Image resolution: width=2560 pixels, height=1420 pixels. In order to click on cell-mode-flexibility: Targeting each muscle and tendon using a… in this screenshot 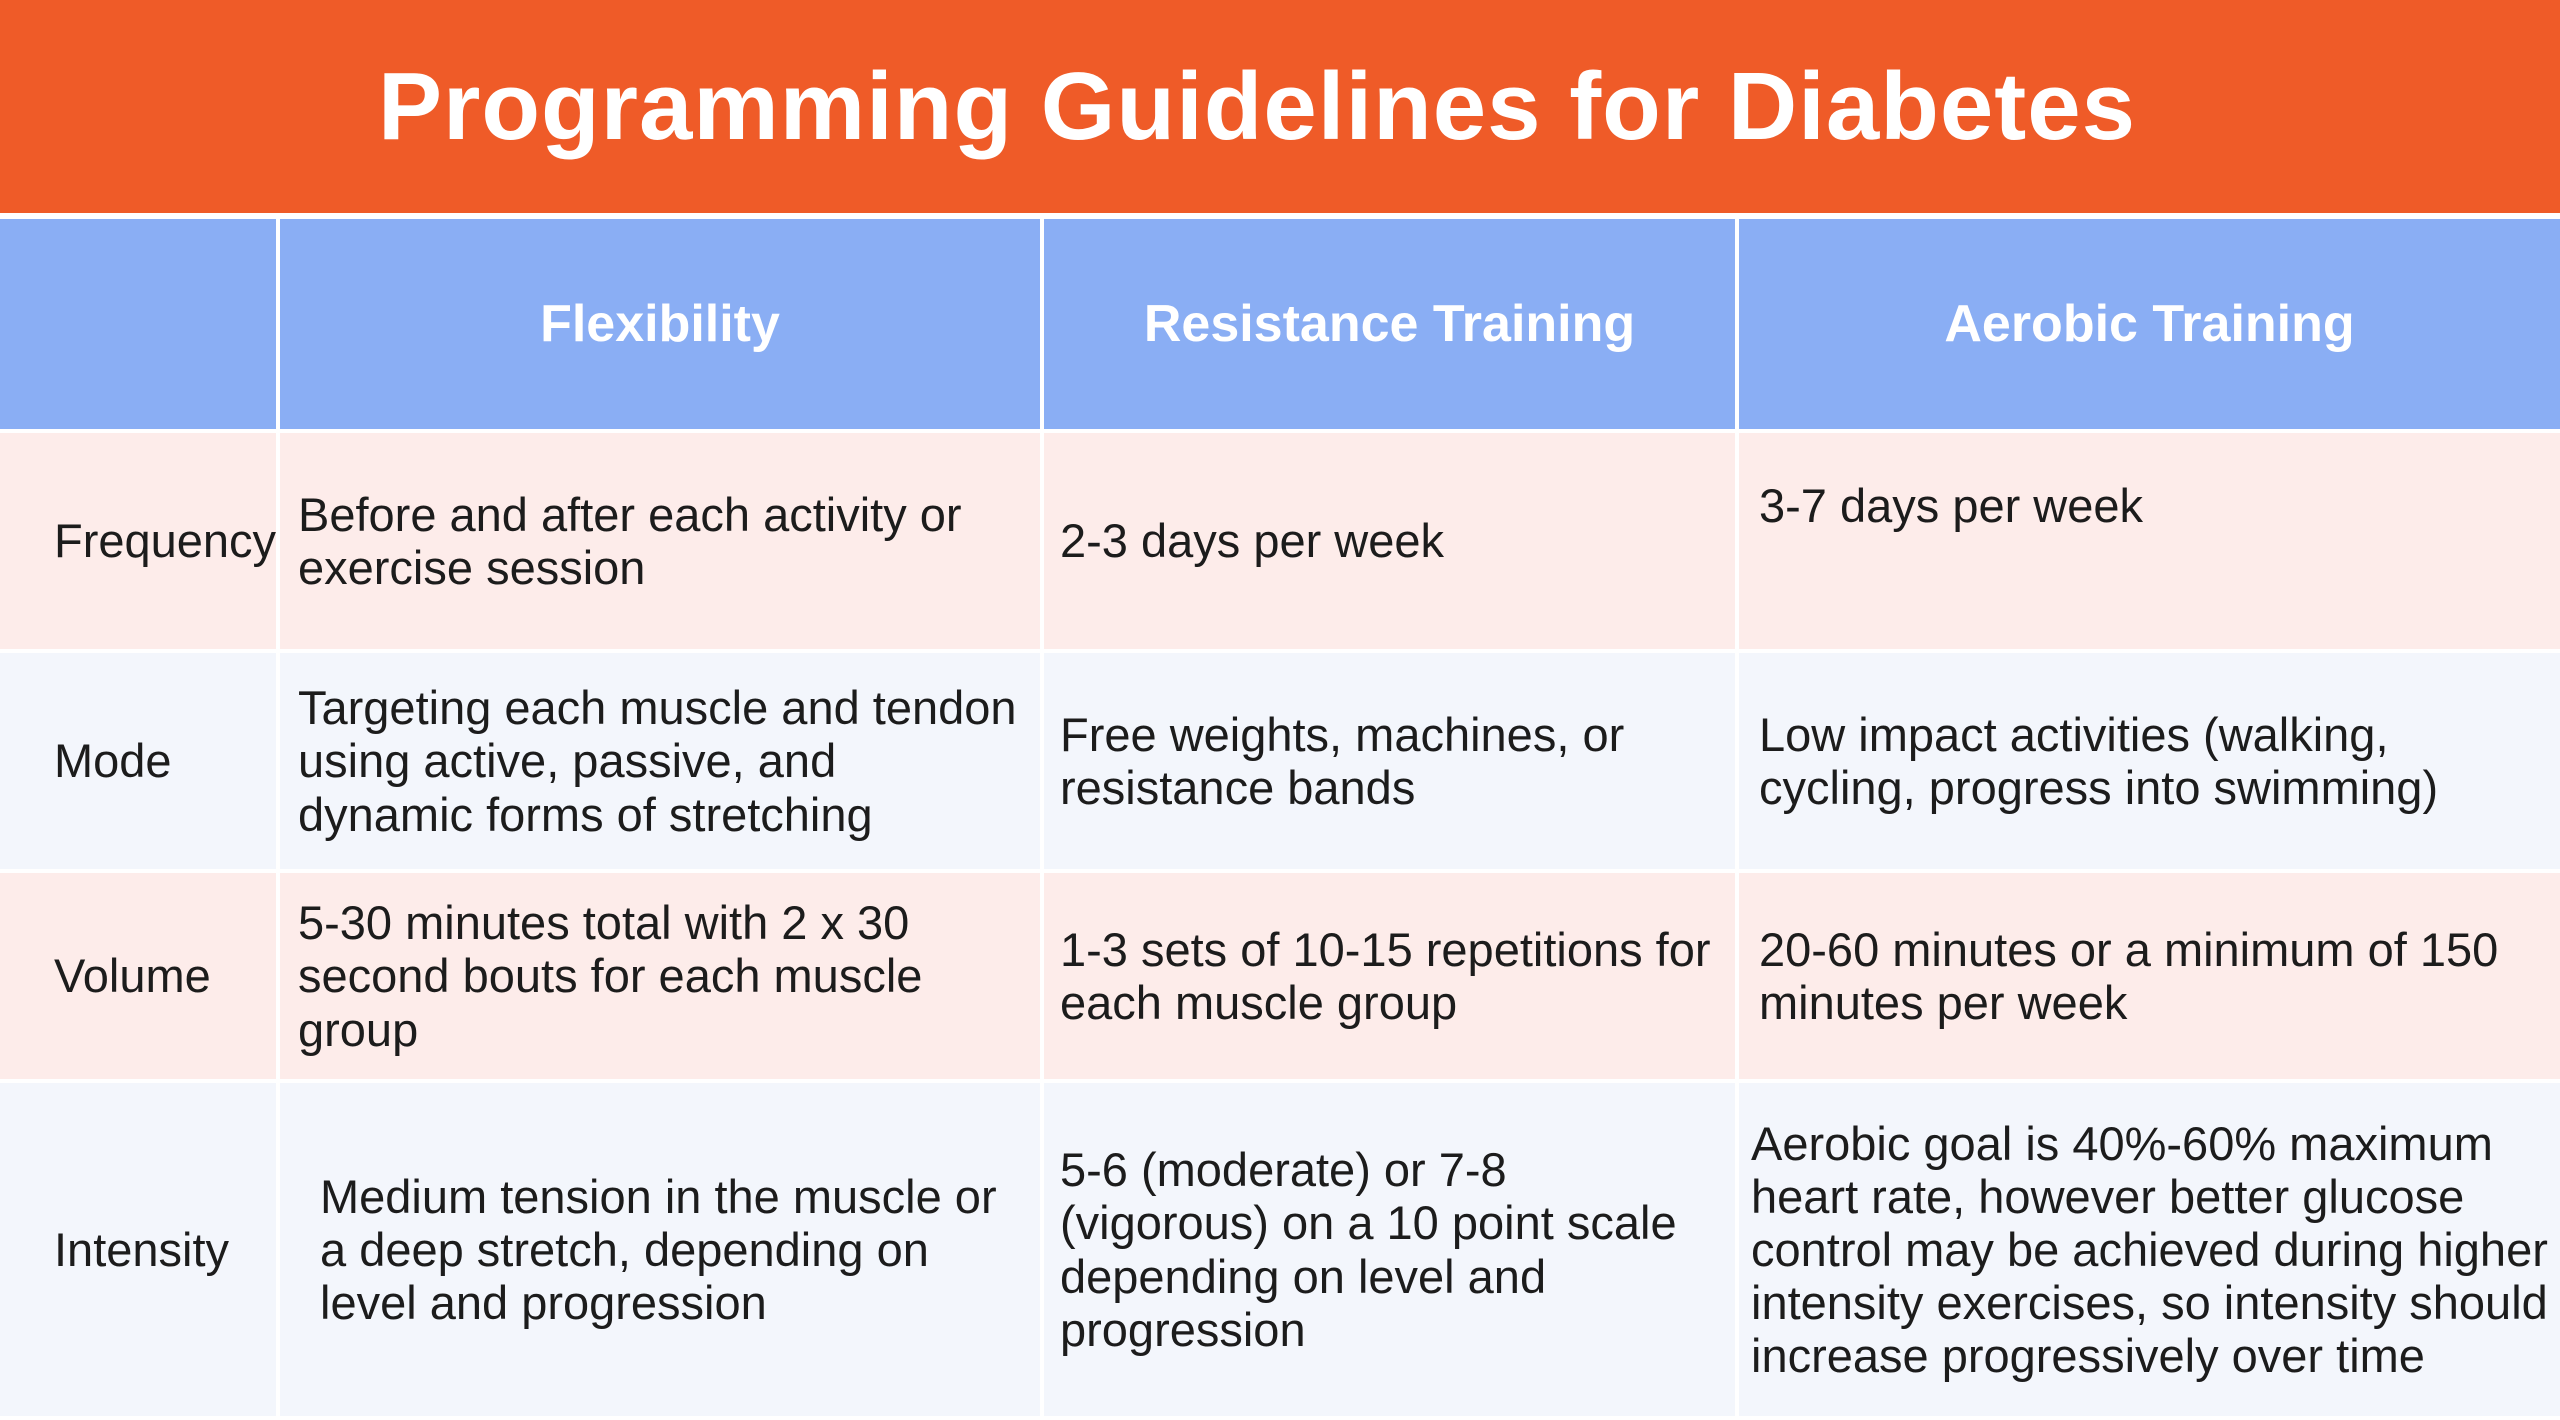, I will do `click(662, 763)`.